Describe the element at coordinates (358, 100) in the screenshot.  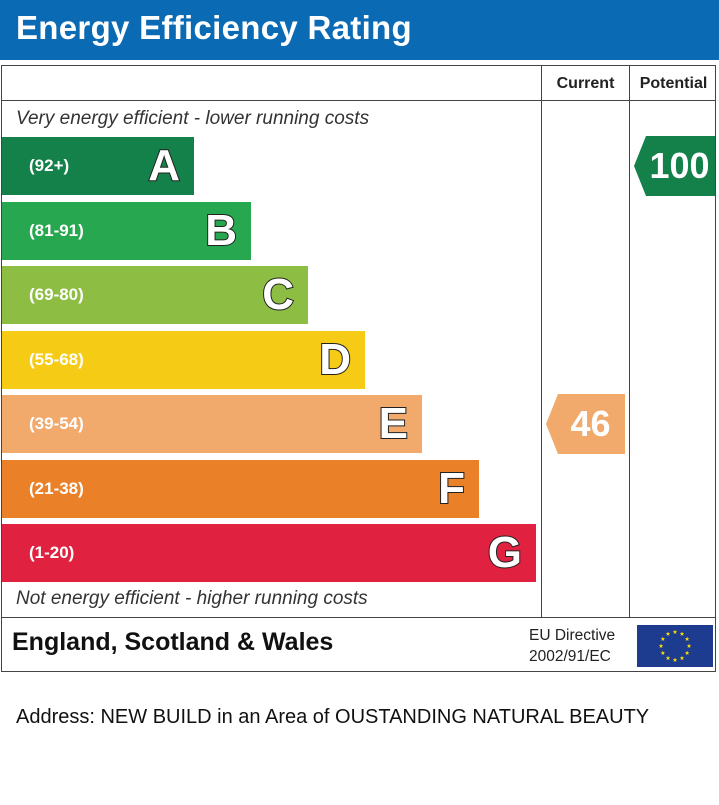
I see `column-header-divider` at that location.